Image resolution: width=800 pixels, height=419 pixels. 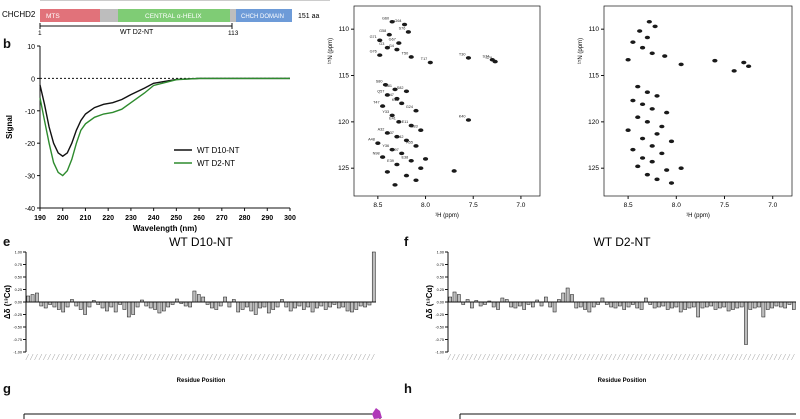 I want to click on peak-label: G24, so click(x=409, y=107).